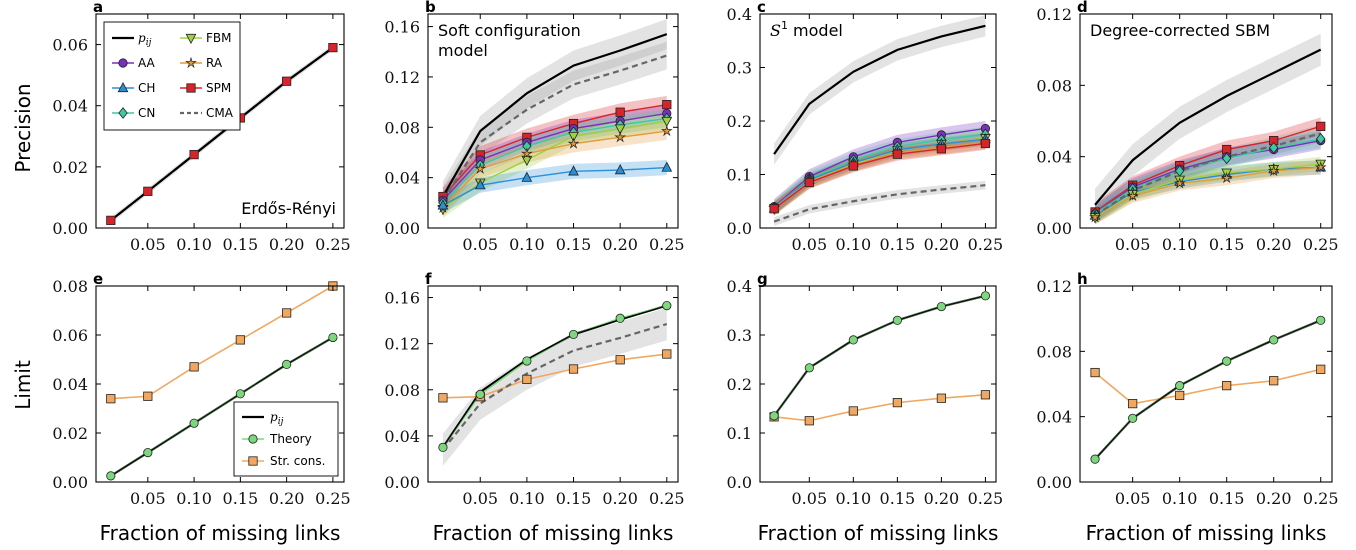 The image size is (1356, 550). I want to click on band-CMA, so click(554, 128).